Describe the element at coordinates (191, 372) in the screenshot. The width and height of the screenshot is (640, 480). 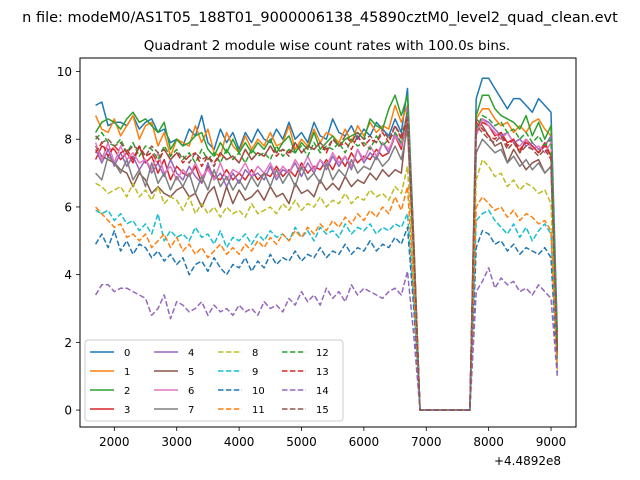
I see `legend-label-5: 5` at that location.